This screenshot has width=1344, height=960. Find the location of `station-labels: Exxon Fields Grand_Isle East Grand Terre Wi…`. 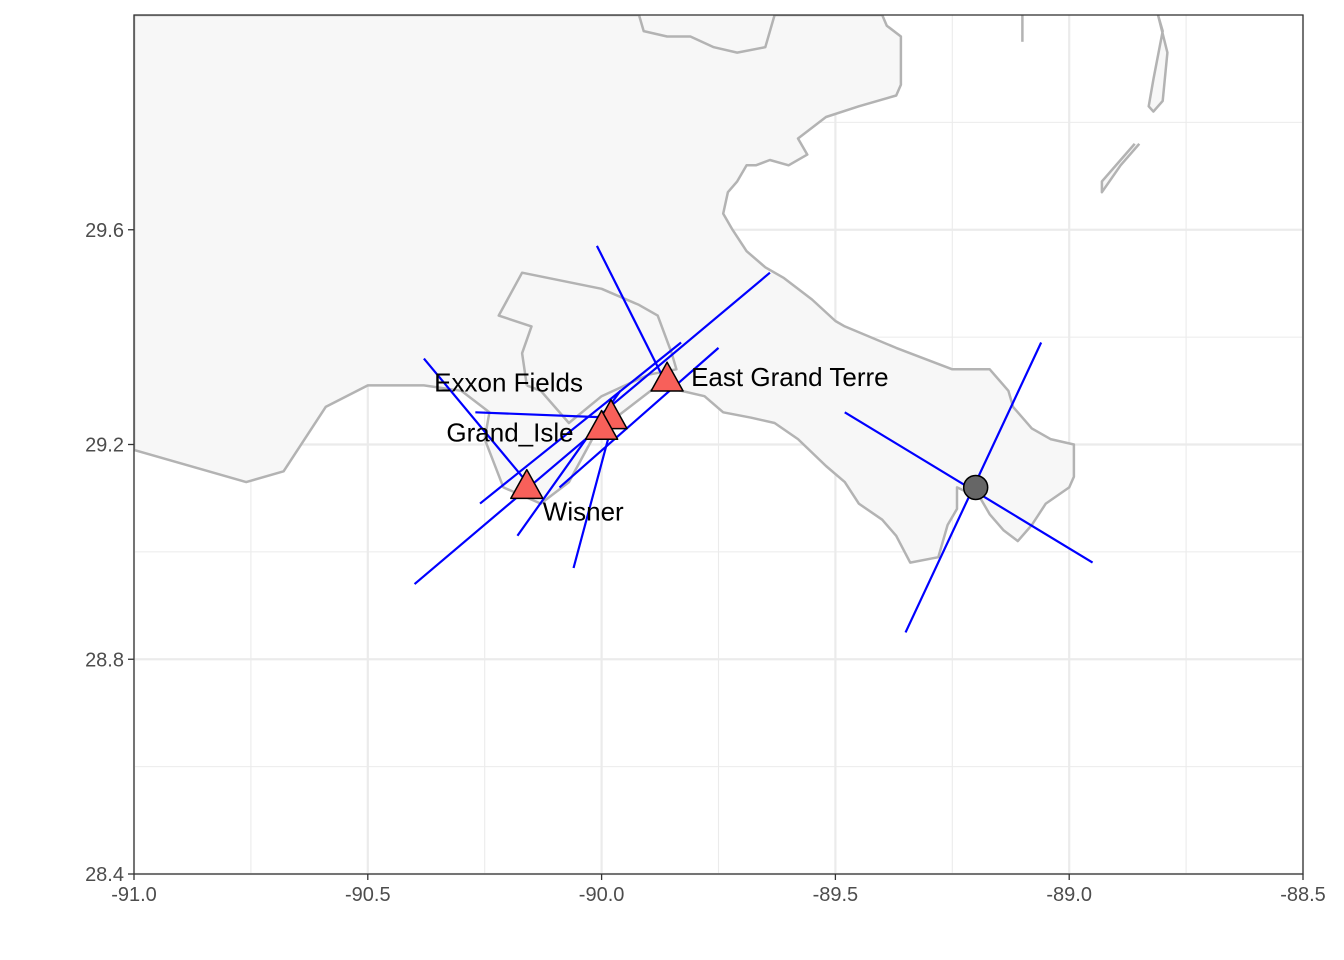

station-labels: Exxon Fields Grand_Isle East Grand Terre Wi… is located at coordinates (661, 444).